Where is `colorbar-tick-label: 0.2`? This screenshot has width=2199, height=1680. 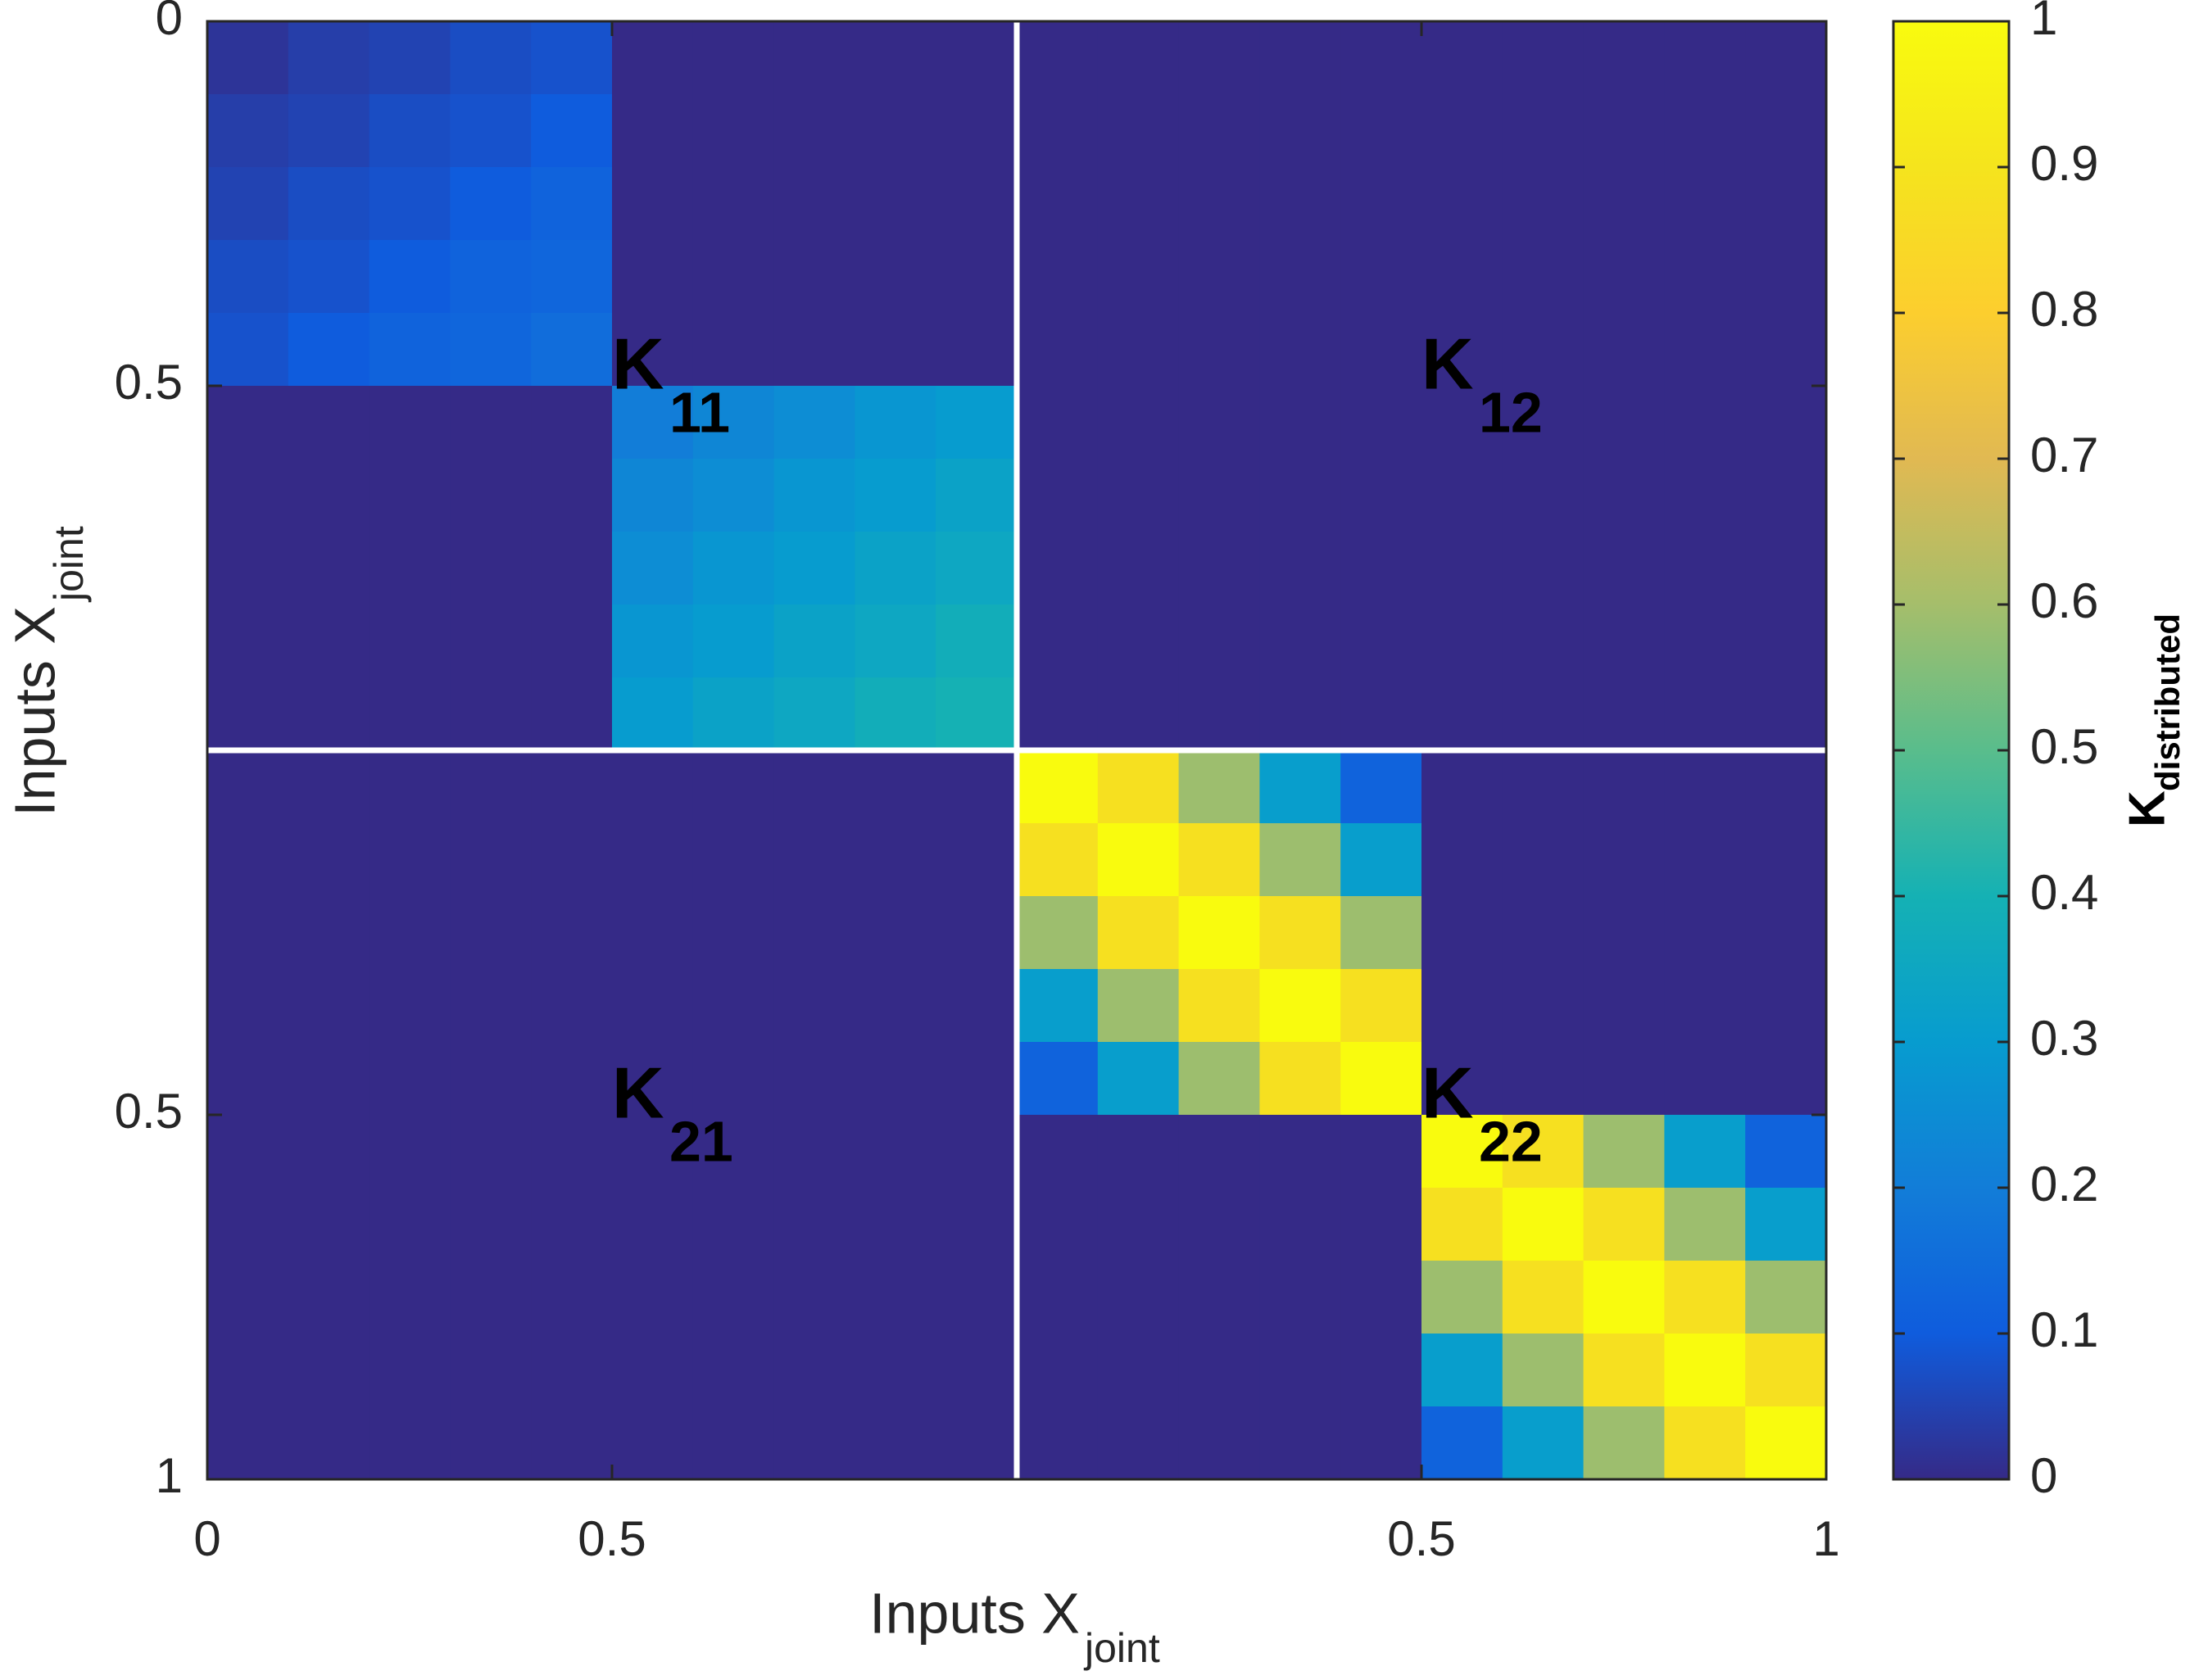 colorbar-tick-label: 0.2 is located at coordinates (2064, 1184).